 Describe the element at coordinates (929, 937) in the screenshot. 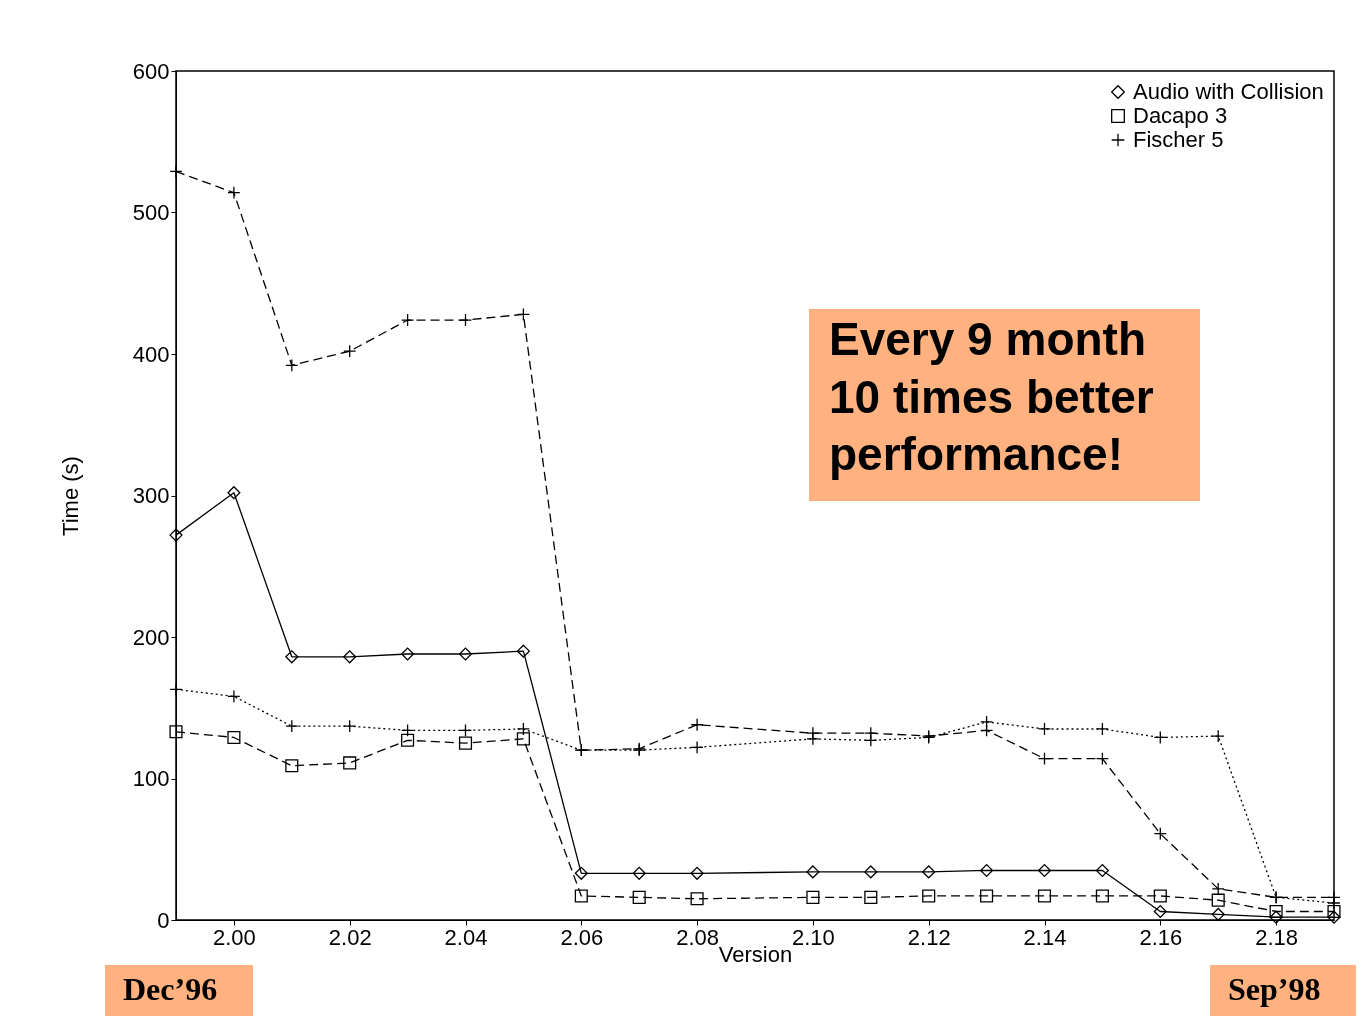

I see `x-tick-label: 2.12` at that location.